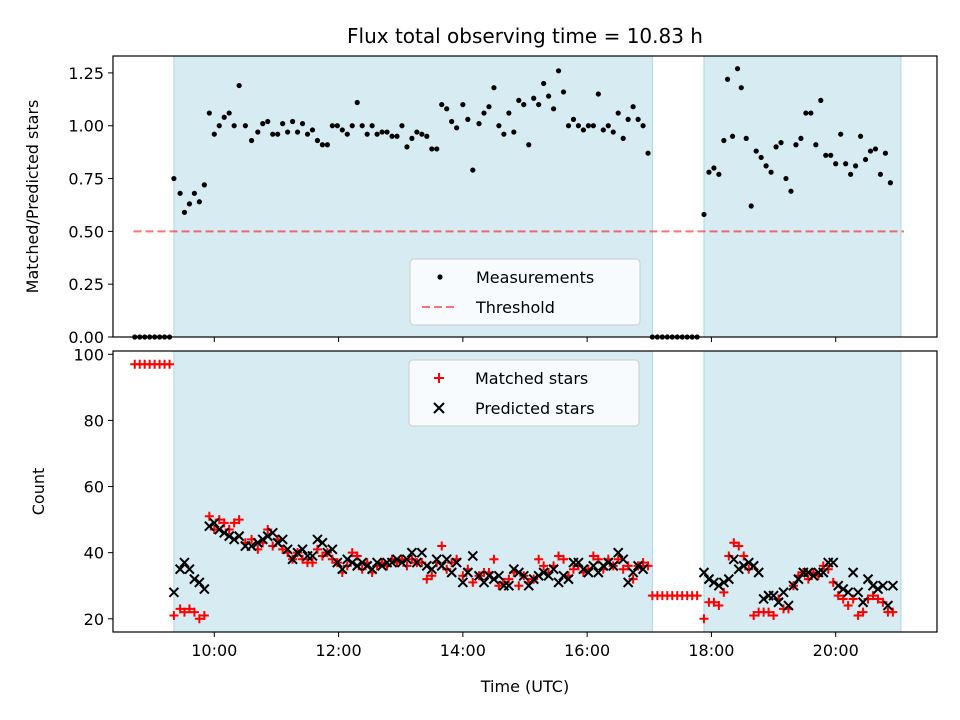 The image size is (960, 720). I want to click on y-tick-label: 1.00, so click(86, 126).